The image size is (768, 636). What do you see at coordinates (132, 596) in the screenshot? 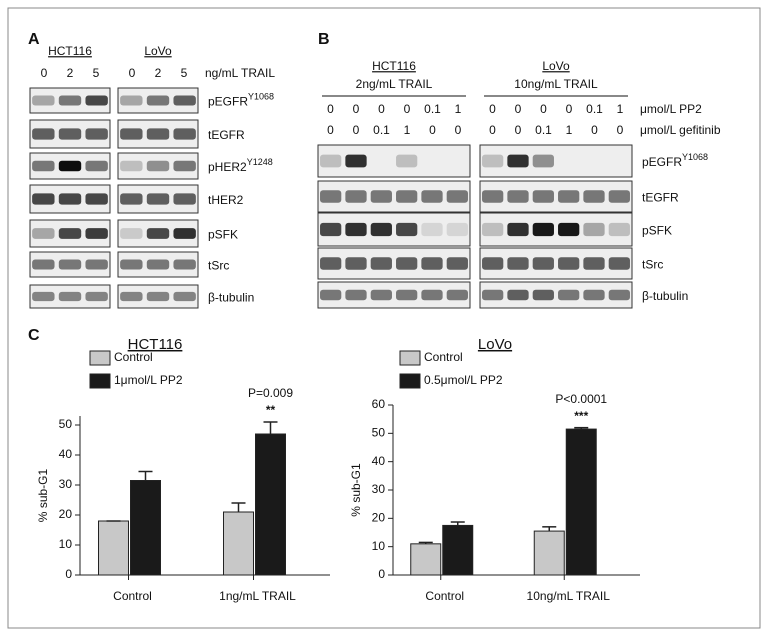
I see `x-tick-label: Control` at bounding box center [132, 596].